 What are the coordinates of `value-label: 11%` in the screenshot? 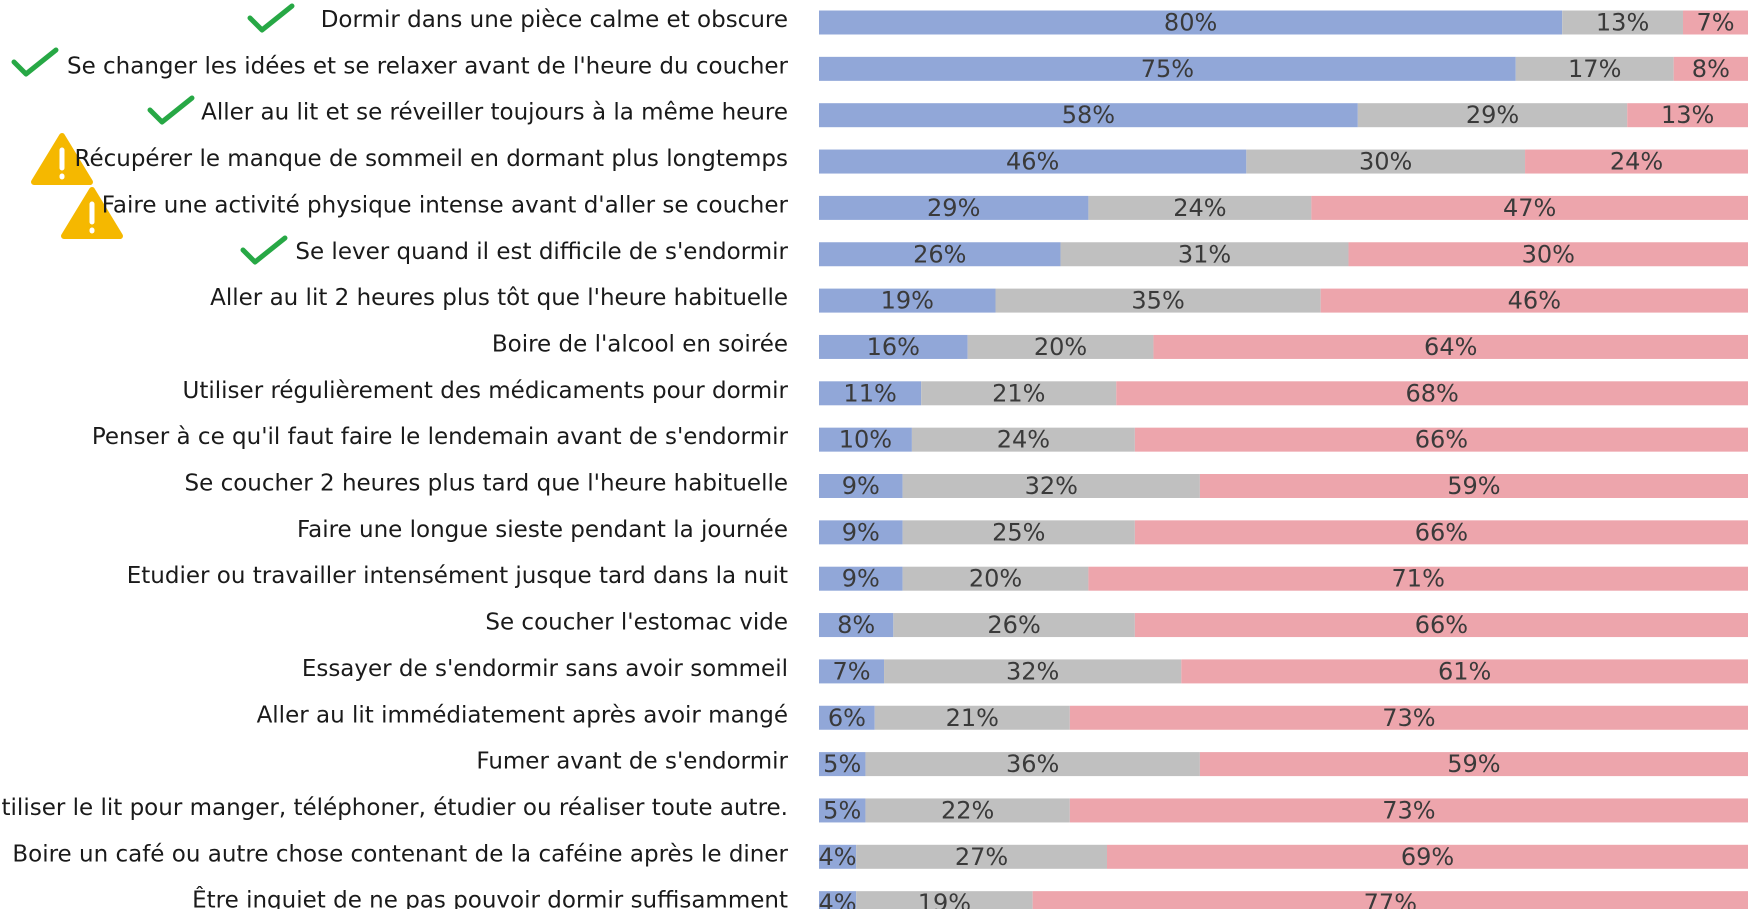 It's located at (869, 393).